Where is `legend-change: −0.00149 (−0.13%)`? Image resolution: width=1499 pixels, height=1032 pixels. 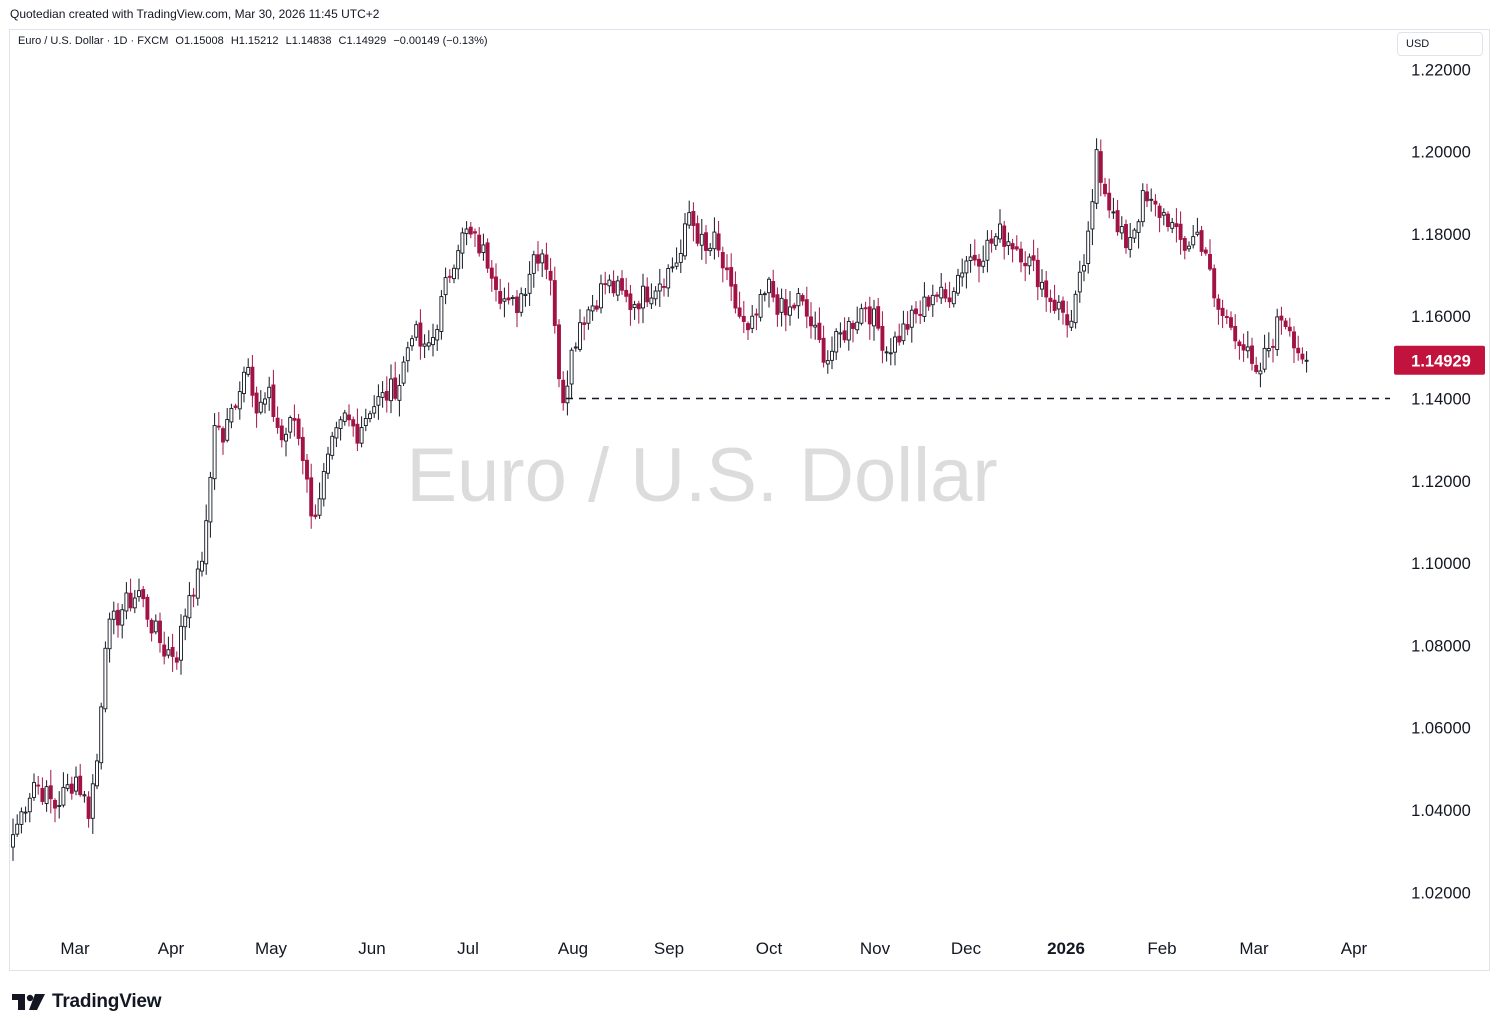
legend-change: −0.00149 (−0.13%) is located at coordinates (440, 41).